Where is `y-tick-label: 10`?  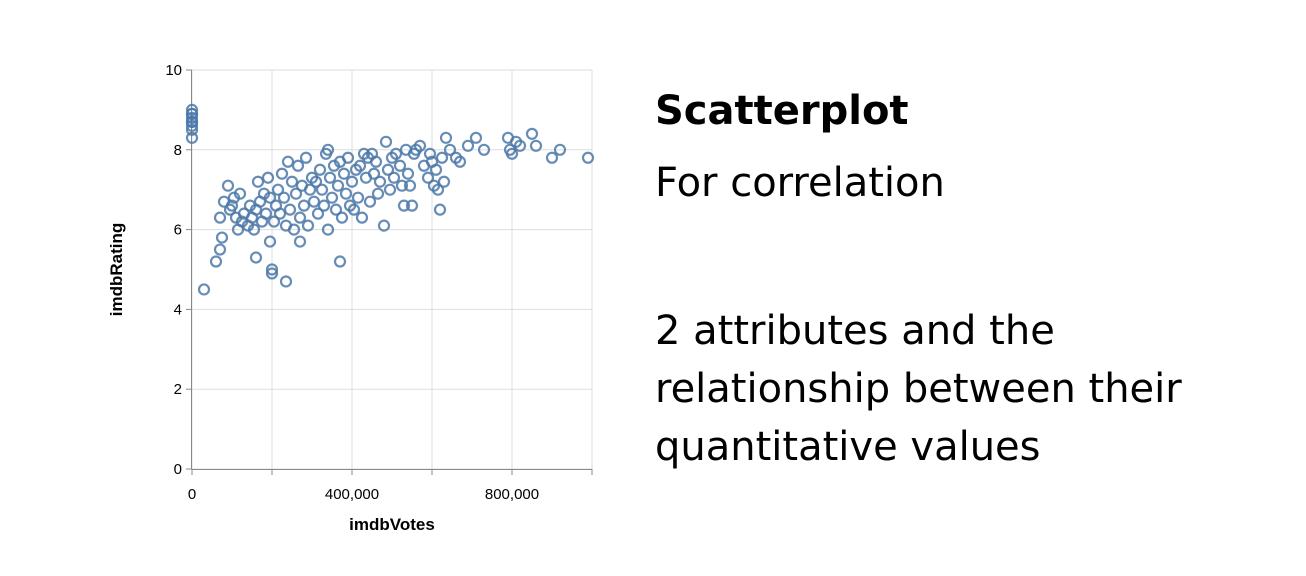 y-tick-label: 10 is located at coordinates (173, 70).